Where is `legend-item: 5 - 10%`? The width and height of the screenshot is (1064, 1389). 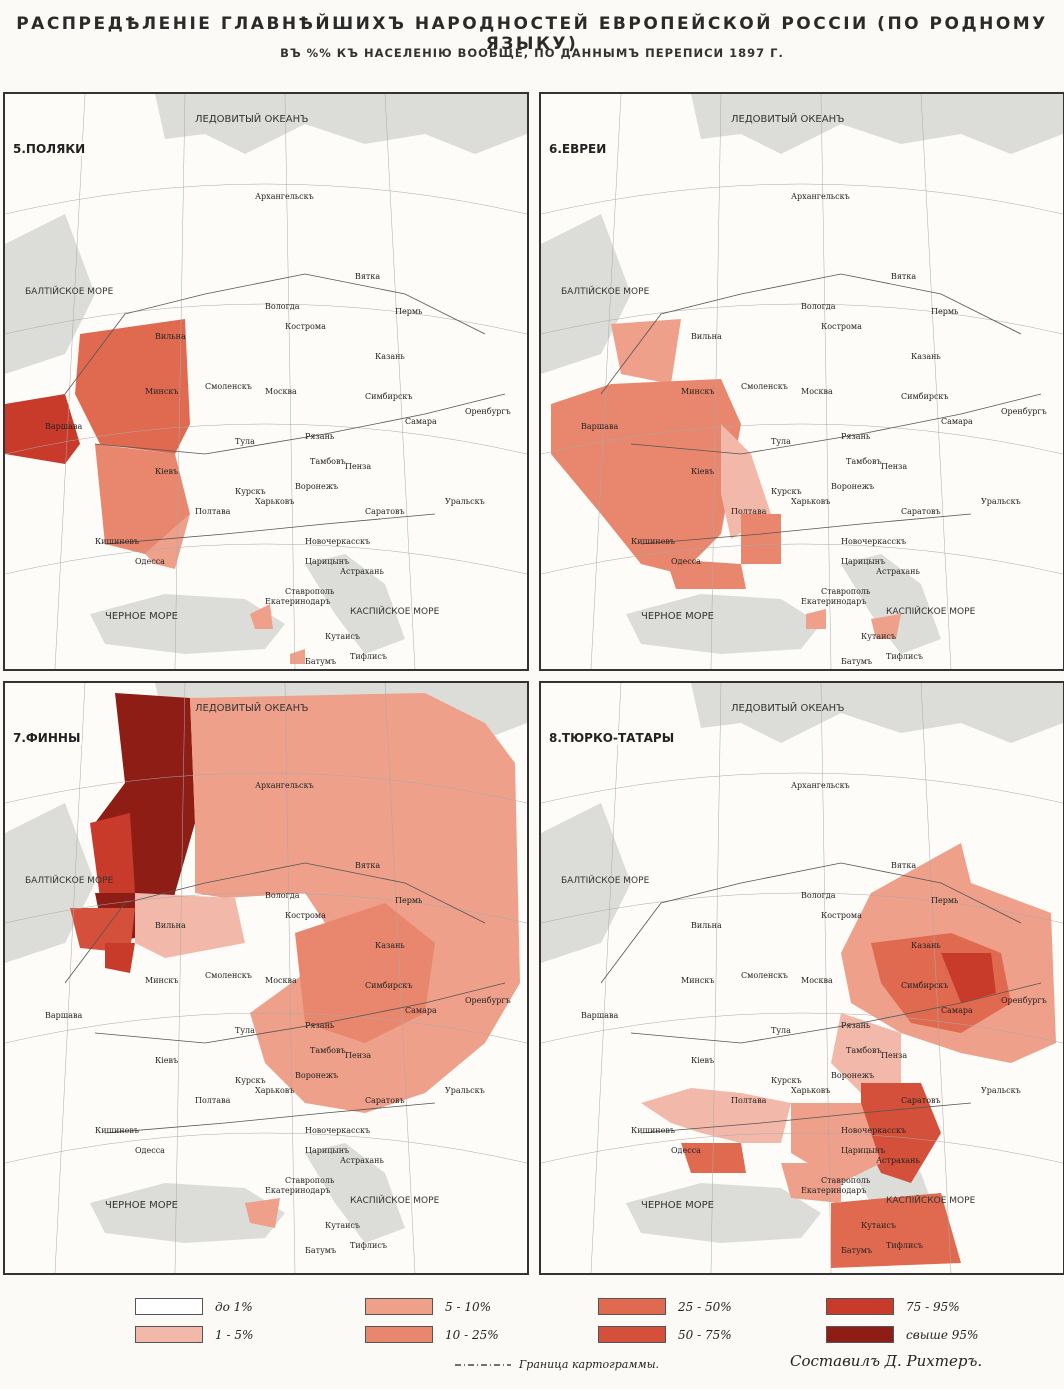 legend-item: 5 - 10% is located at coordinates (428, 1306).